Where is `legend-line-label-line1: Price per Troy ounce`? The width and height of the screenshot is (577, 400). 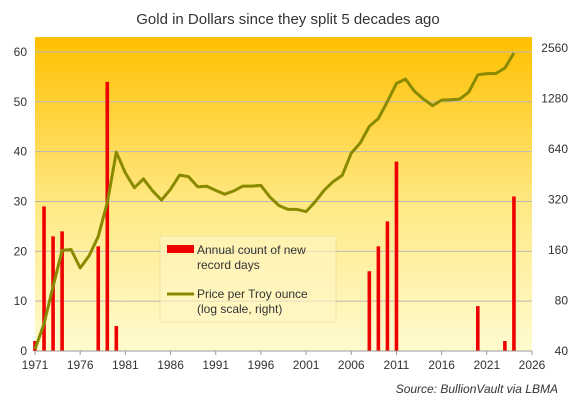
legend-line-label-line1: Price per Troy ounce is located at coordinates (252, 294).